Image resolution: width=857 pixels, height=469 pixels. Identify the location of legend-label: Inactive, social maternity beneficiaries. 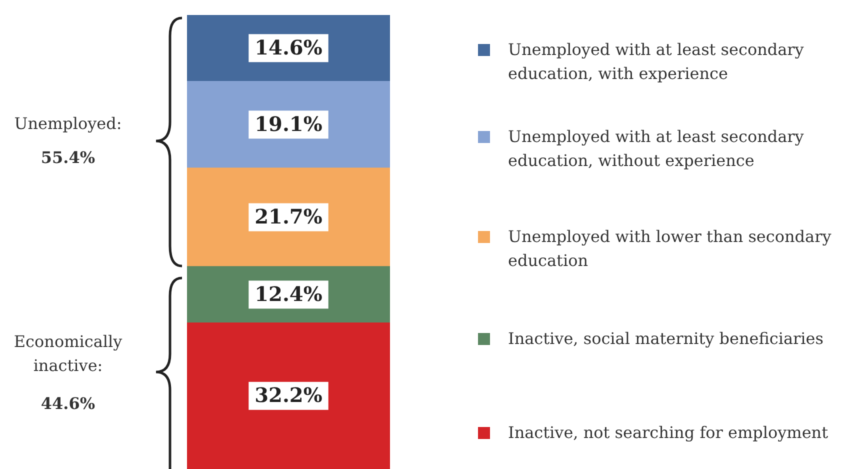
(666, 339).